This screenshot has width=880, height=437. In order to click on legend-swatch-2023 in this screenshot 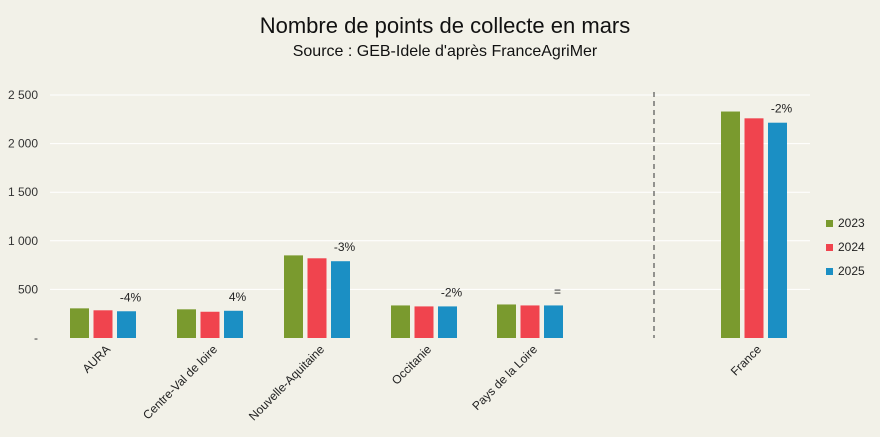, I will do `click(829, 223)`.